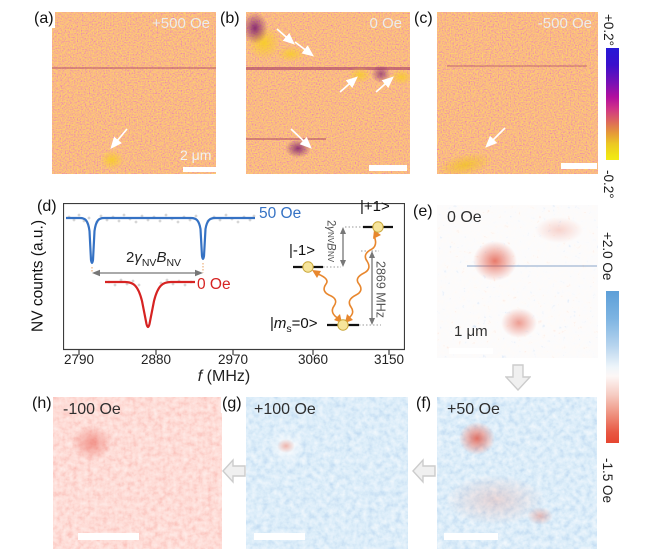 This screenshot has height=558, width=650. Describe the element at coordinates (608, 30) in the screenshot. I see `kerr-colorbar-max-label: +0.2°` at that location.